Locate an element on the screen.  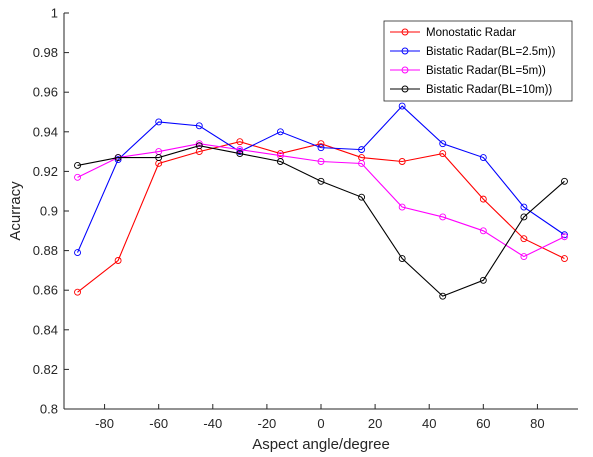
legend-label: Bistatic Radar(BL=10m)) is located at coordinates (489, 90).